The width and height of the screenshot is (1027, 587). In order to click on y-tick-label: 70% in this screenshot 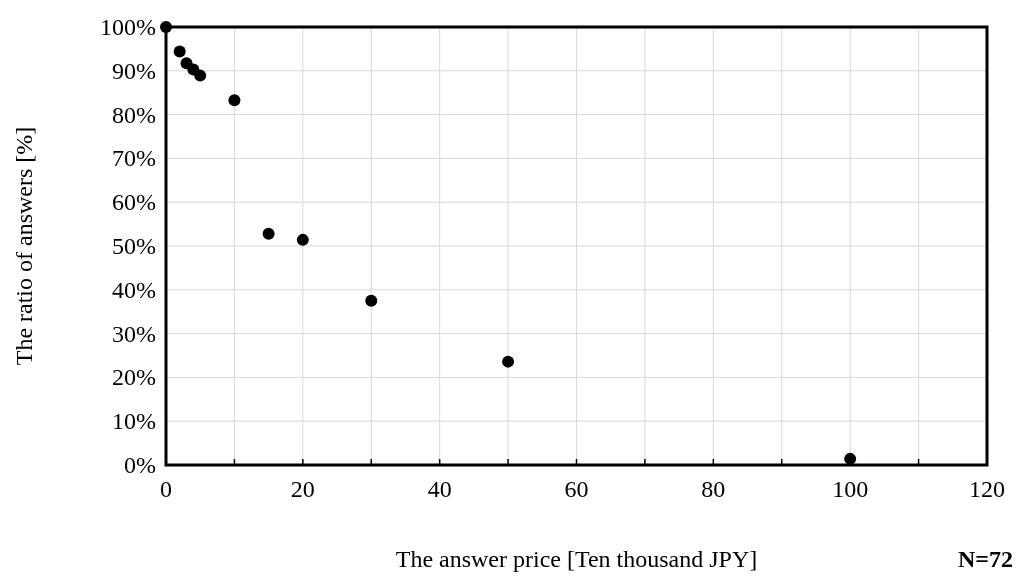, I will do `click(134, 158)`.